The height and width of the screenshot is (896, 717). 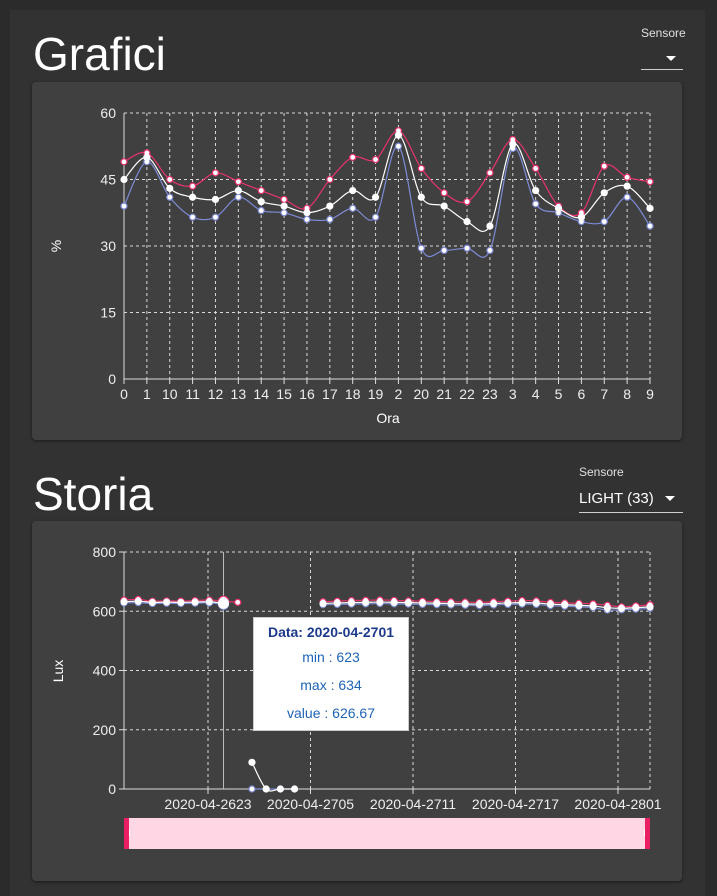 What do you see at coordinates (307, 394) in the screenshot?
I see `x-tick-label: 16` at bounding box center [307, 394].